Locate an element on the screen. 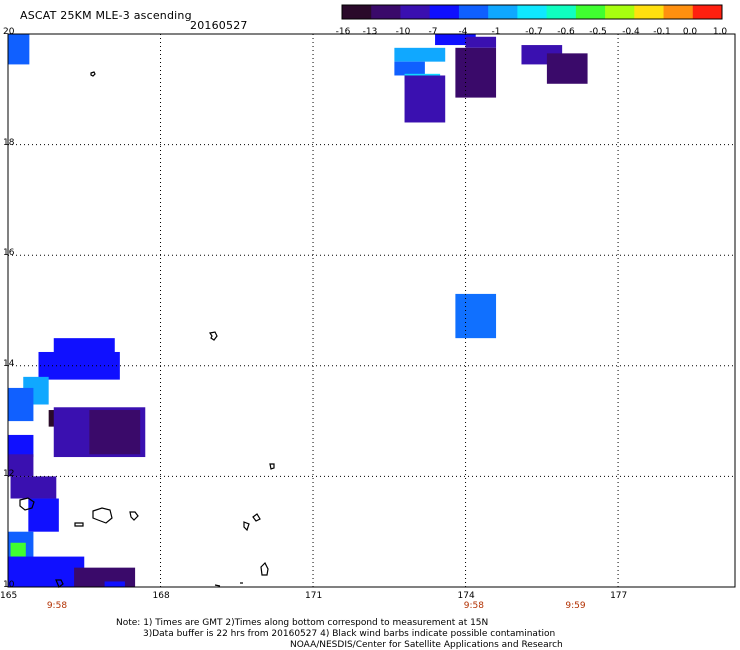 This screenshot has width=740, height=650. latitude-label: 14 is located at coordinates (9, 363).